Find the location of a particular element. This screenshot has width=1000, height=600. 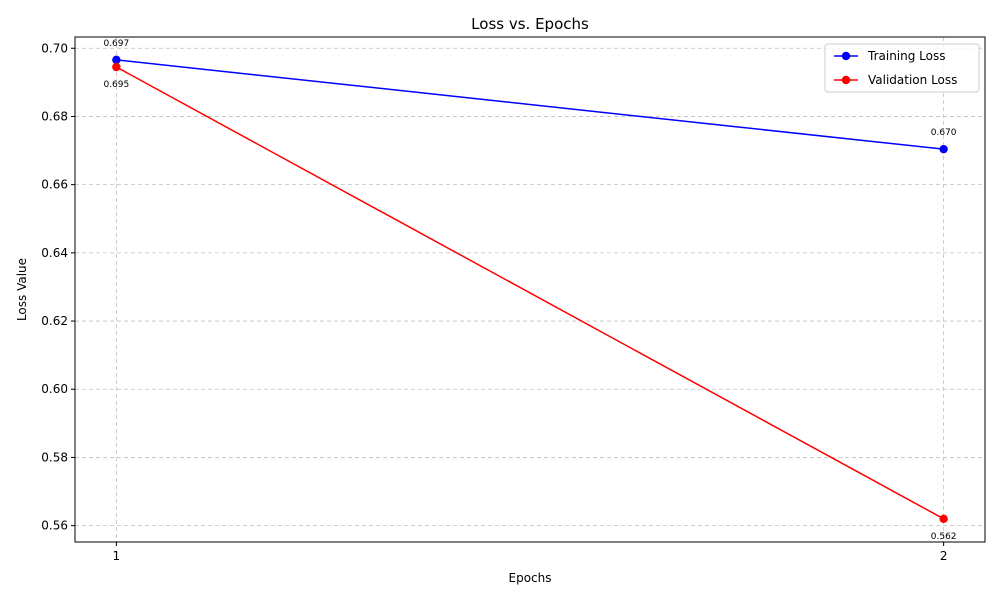

chart-title: Loss vs. Epochs is located at coordinates (530, 24).